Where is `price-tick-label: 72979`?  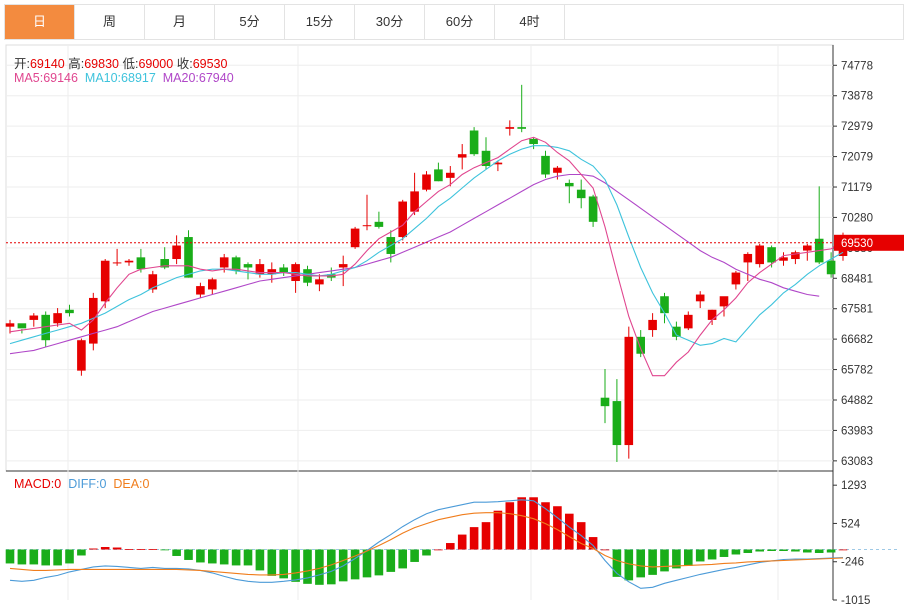 price-tick-label: 72979 is located at coordinates (857, 127).